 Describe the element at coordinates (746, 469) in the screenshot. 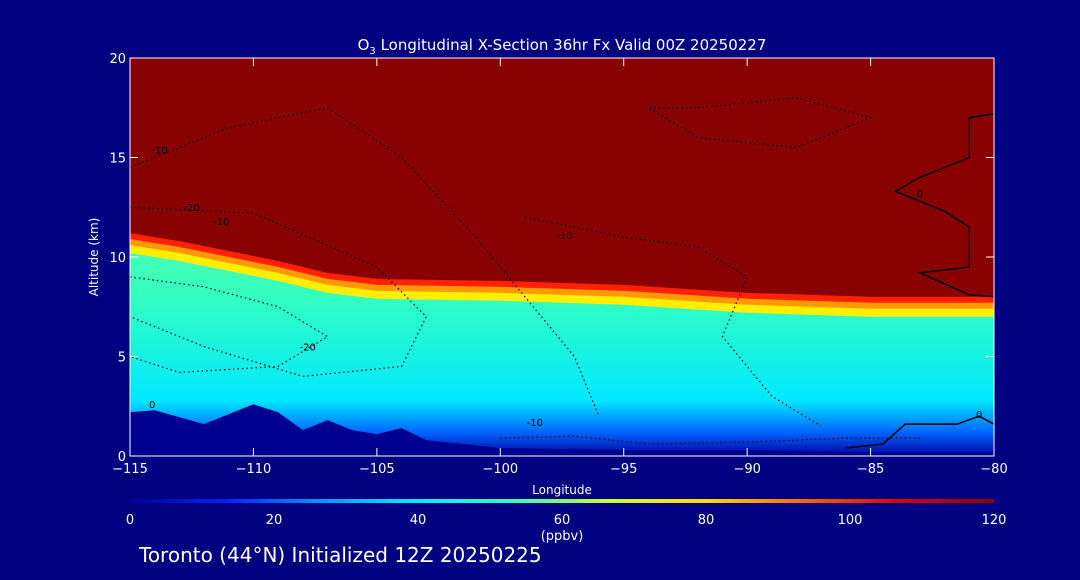

I see `x-tick-label-5: −90` at that location.